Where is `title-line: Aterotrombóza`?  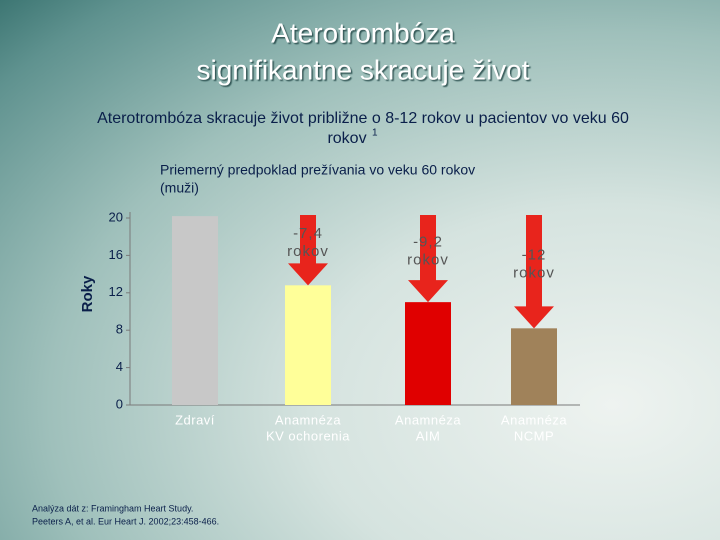 title-line: Aterotrombóza is located at coordinates (363, 32).